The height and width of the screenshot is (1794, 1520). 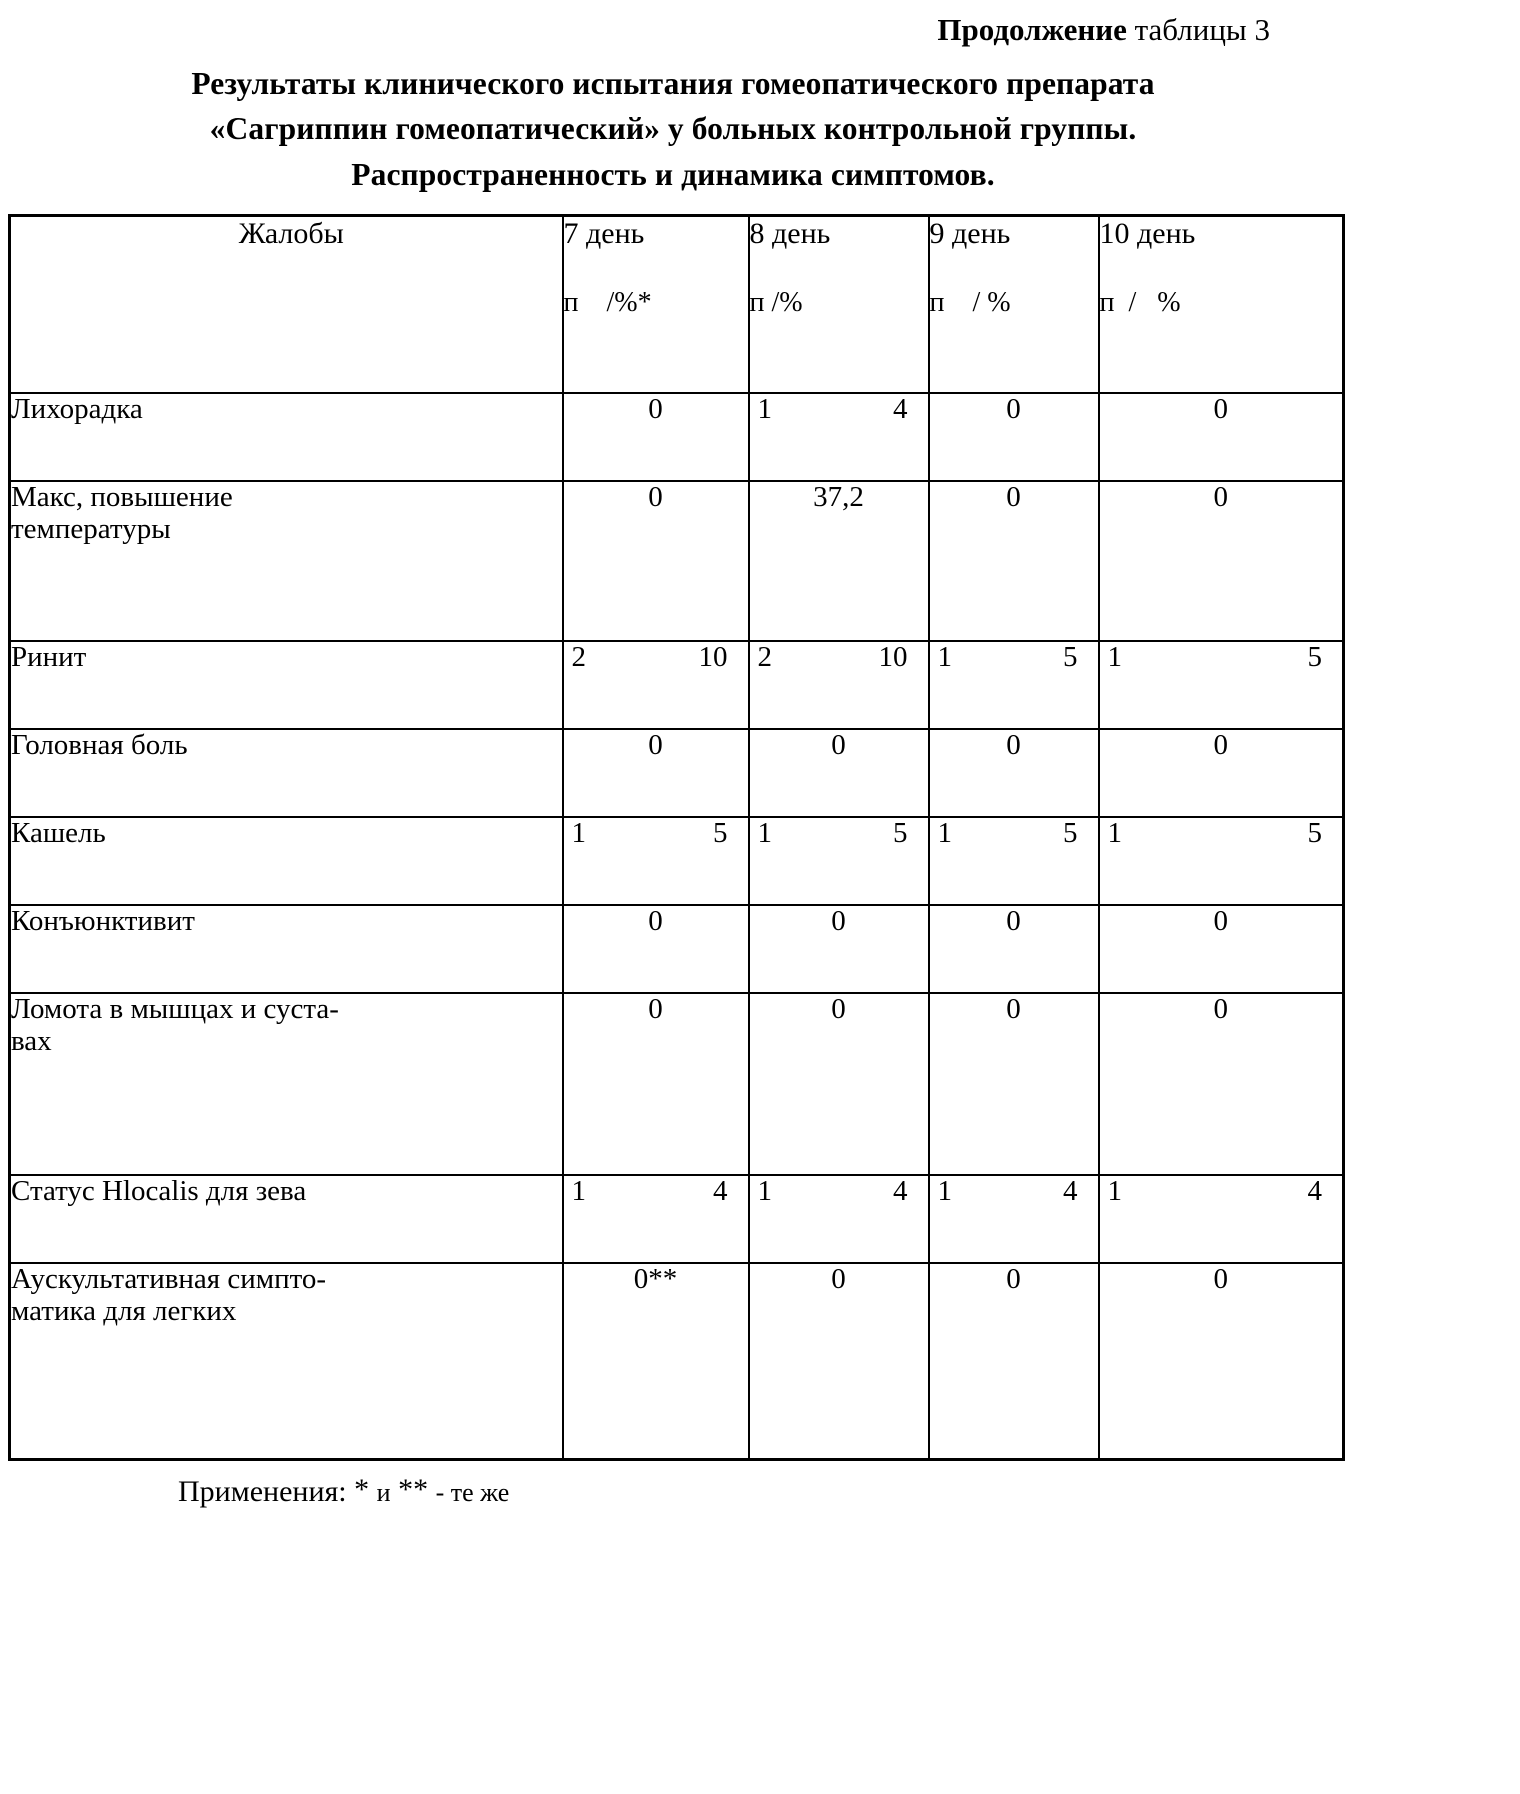 I want to click on value-count: 37,2, so click(x=838, y=497).